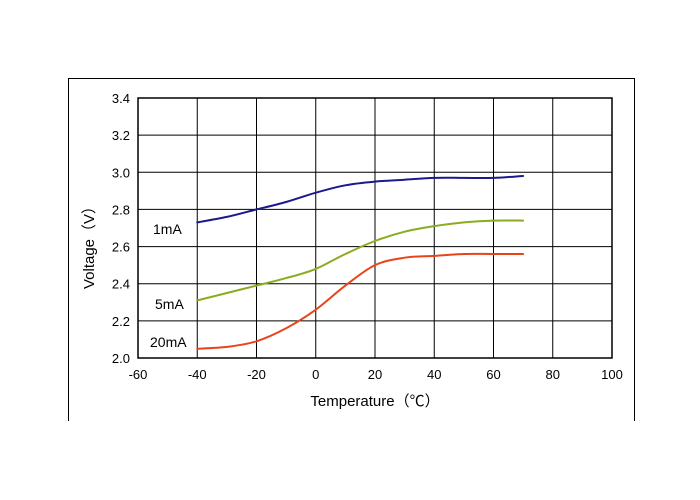 The height and width of the screenshot is (500, 700). What do you see at coordinates (168, 342) in the screenshot?
I see `series-label-20ma: 20mA` at bounding box center [168, 342].